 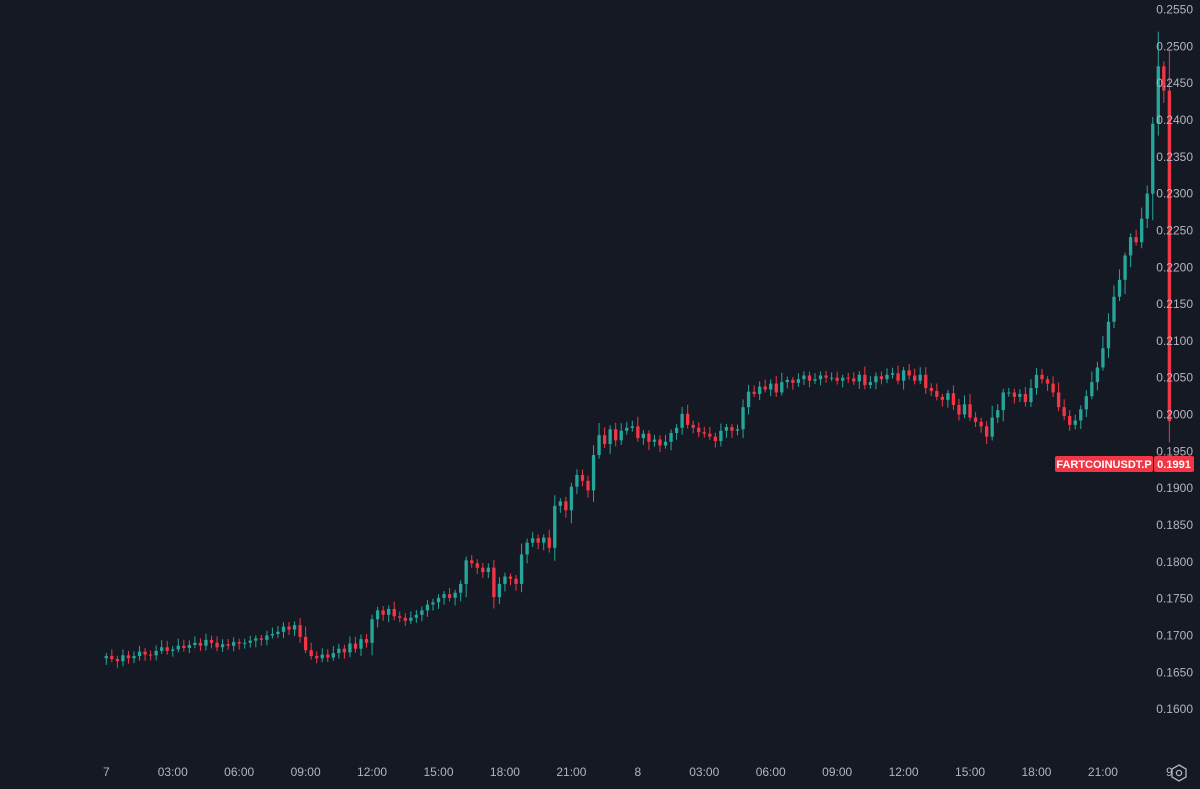 I want to click on time-tick-label: 12:00, so click(x=904, y=772).